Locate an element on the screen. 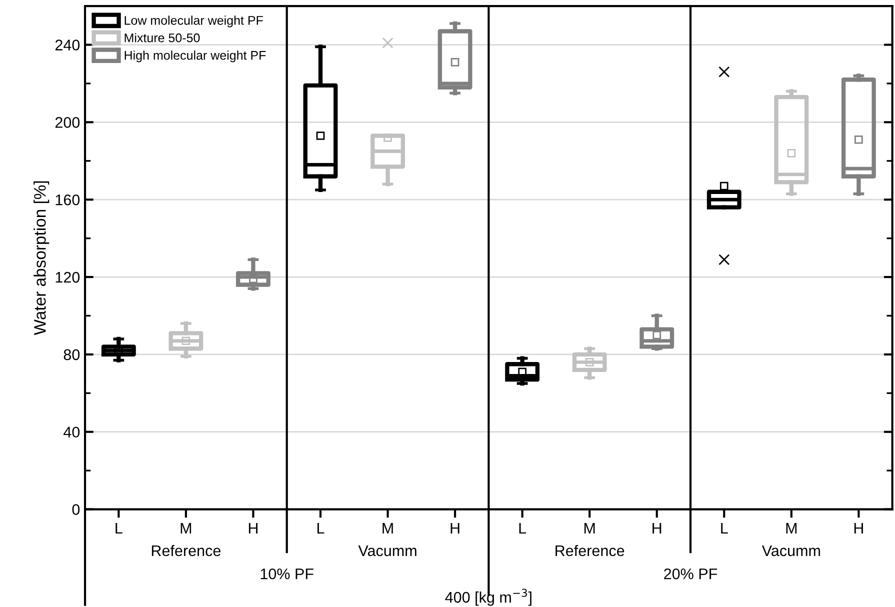 The image size is (895, 607). legend-label: High molecular weight PF is located at coordinates (195, 56).